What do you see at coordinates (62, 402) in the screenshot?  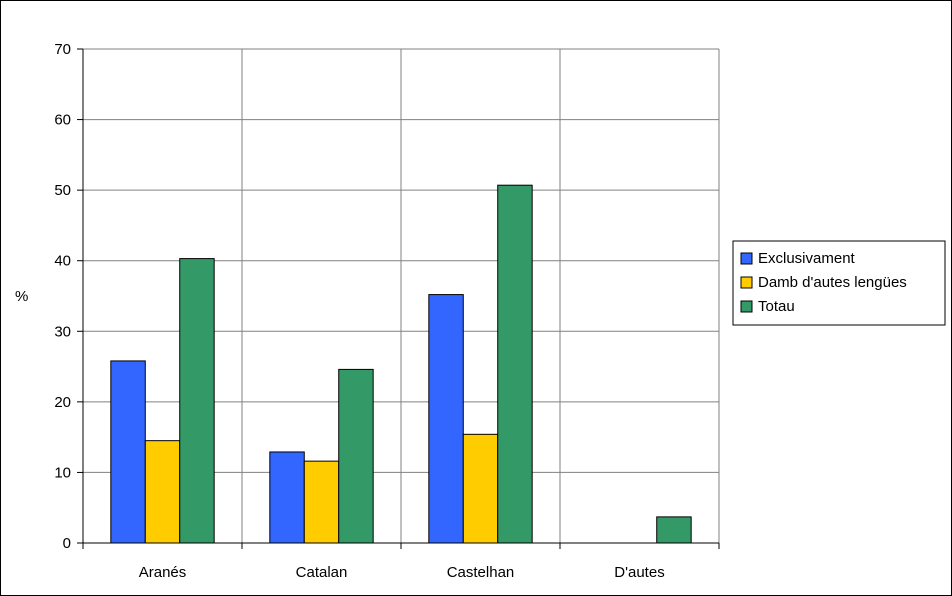 I see `y-tick-label: 20` at bounding box center [62, 402].